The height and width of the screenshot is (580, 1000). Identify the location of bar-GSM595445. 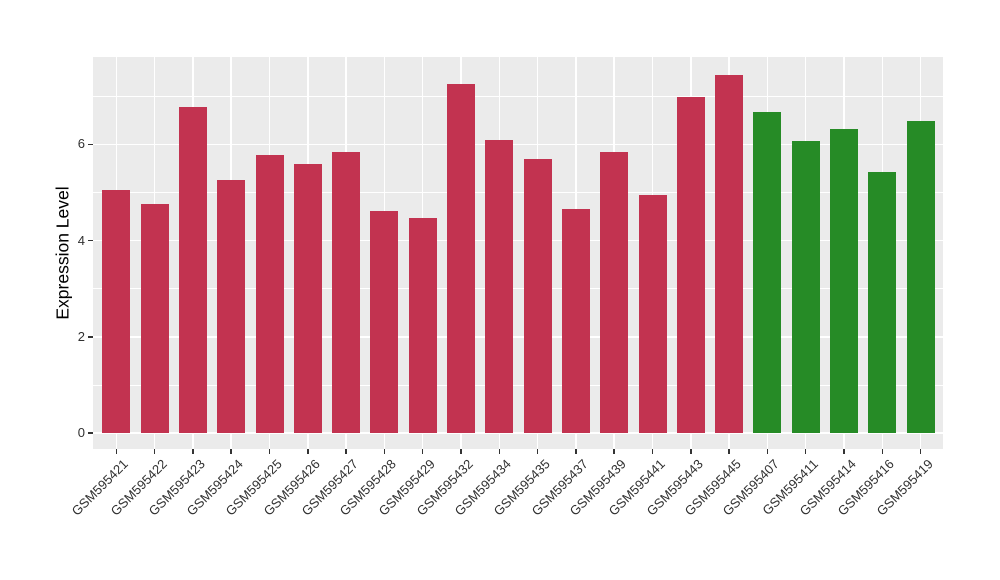
(729, 253).